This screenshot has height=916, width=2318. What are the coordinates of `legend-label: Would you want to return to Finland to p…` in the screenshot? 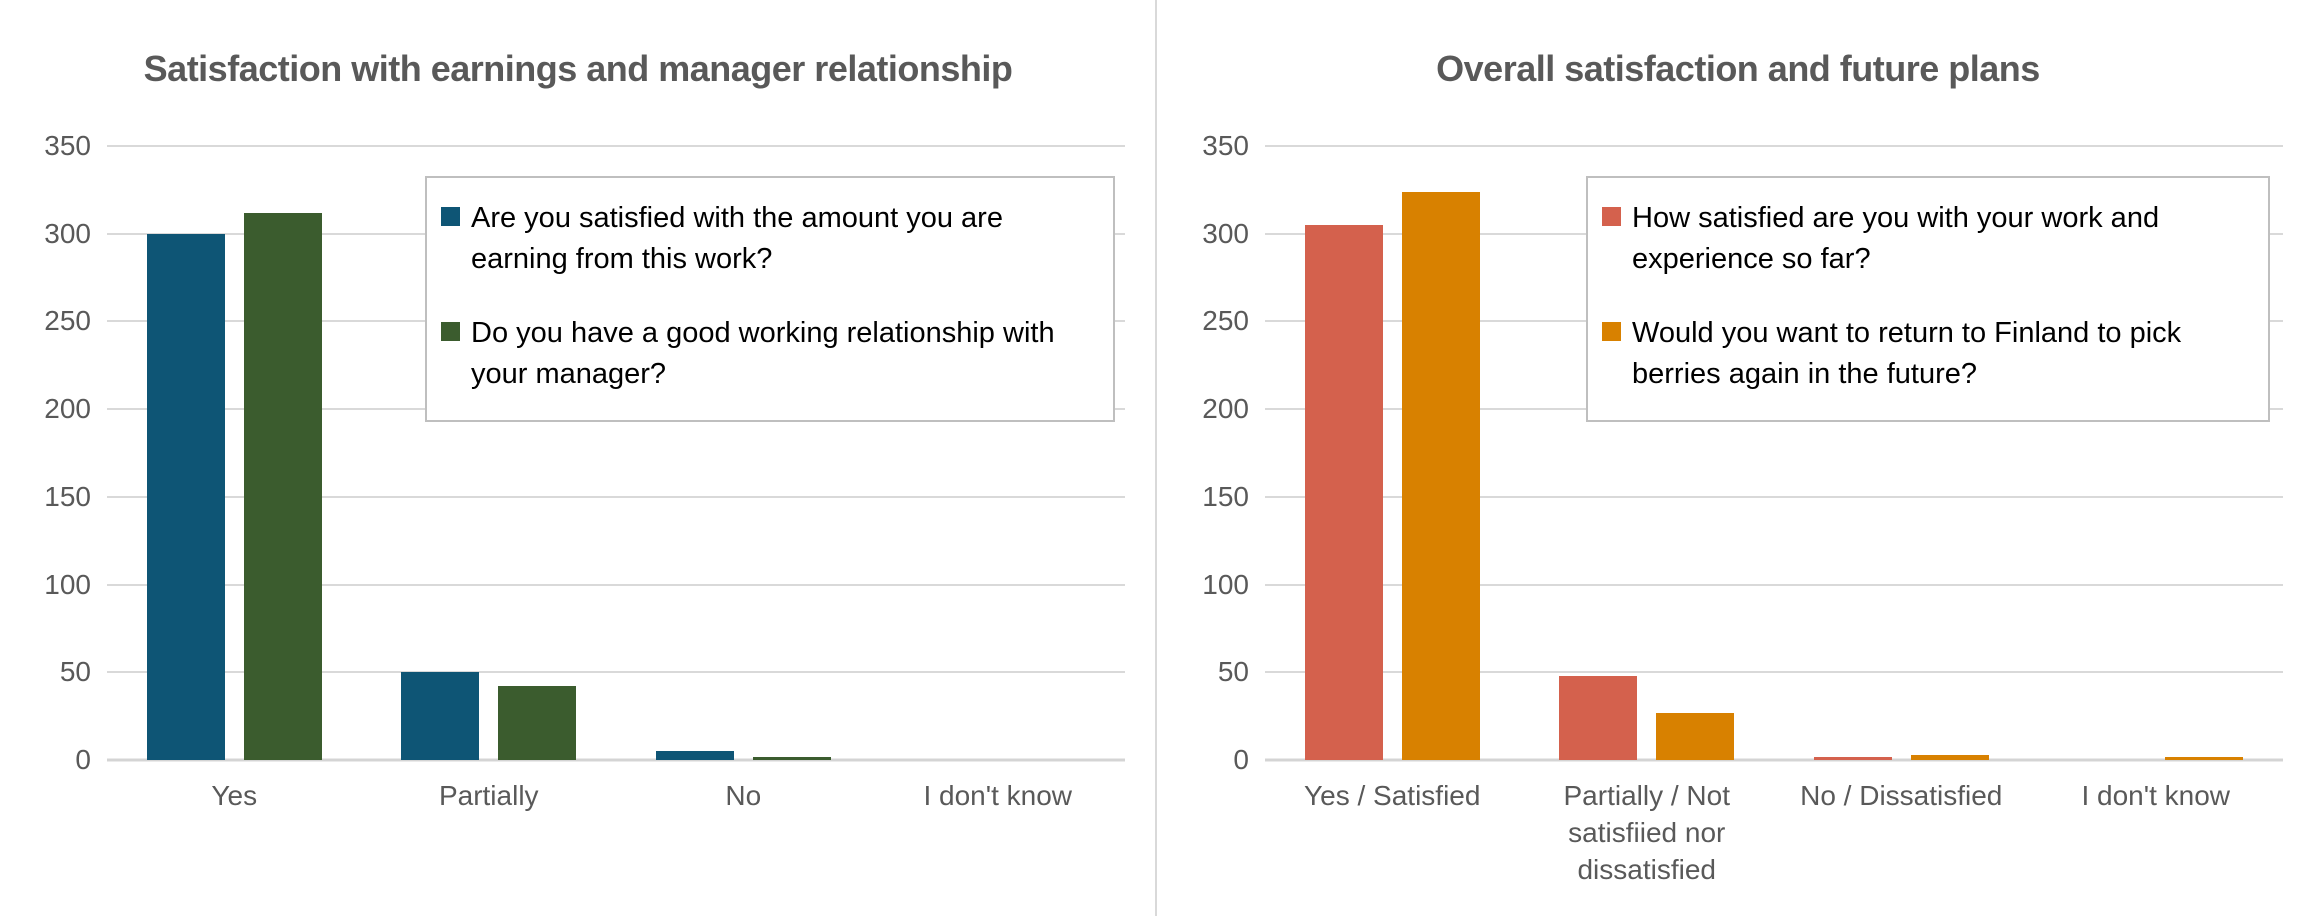 It's located at (1907, 353).